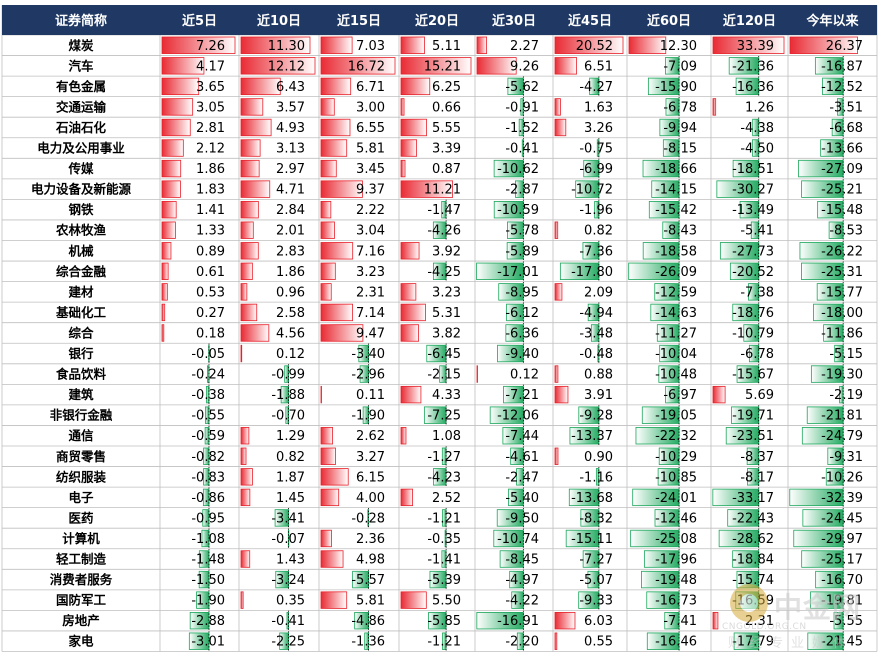  Describe the element at coordinates (290, 87) in the screenshot. I see `value-cell: 6.43` at that location.